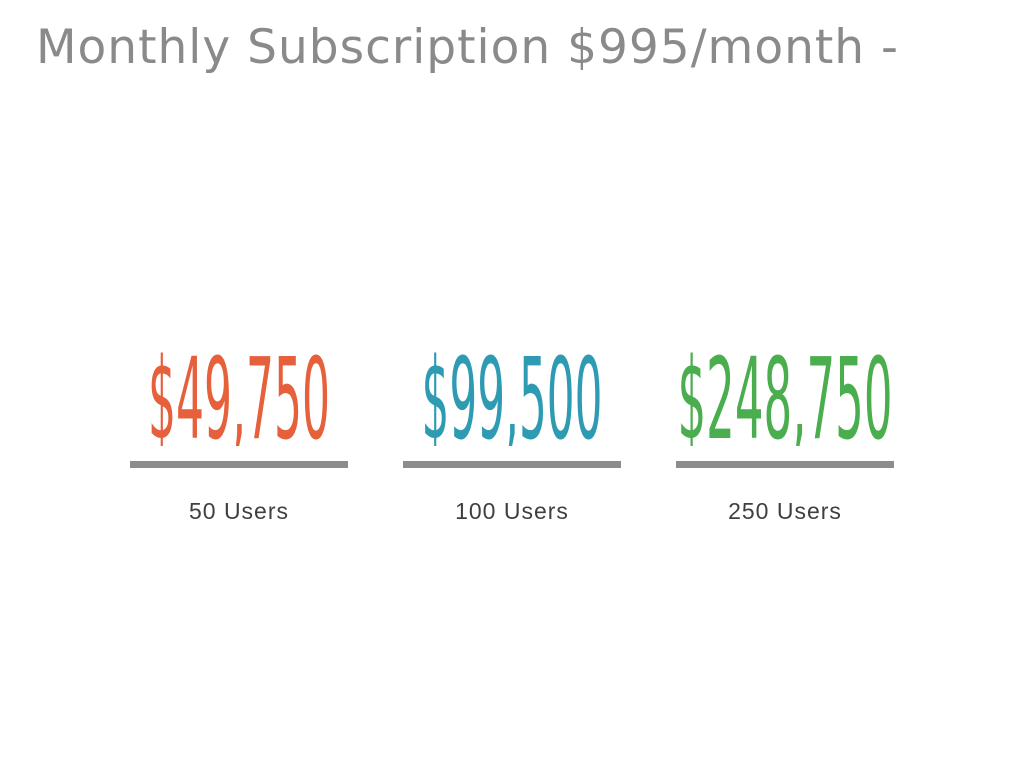 The image size is (1024, 768). What do you see at coordinates (785, 511) in the screenshot?
I see `tier-label: 250 Users` at bounding box center [785, 511].